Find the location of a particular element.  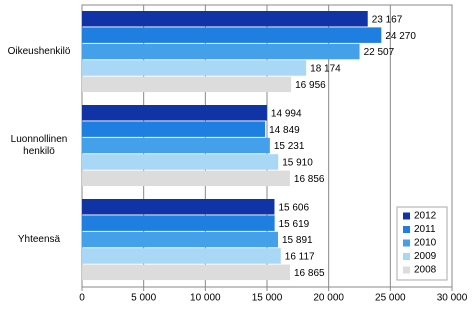

y-tick-label: Yhteensä is located at coordinates (39, 239).